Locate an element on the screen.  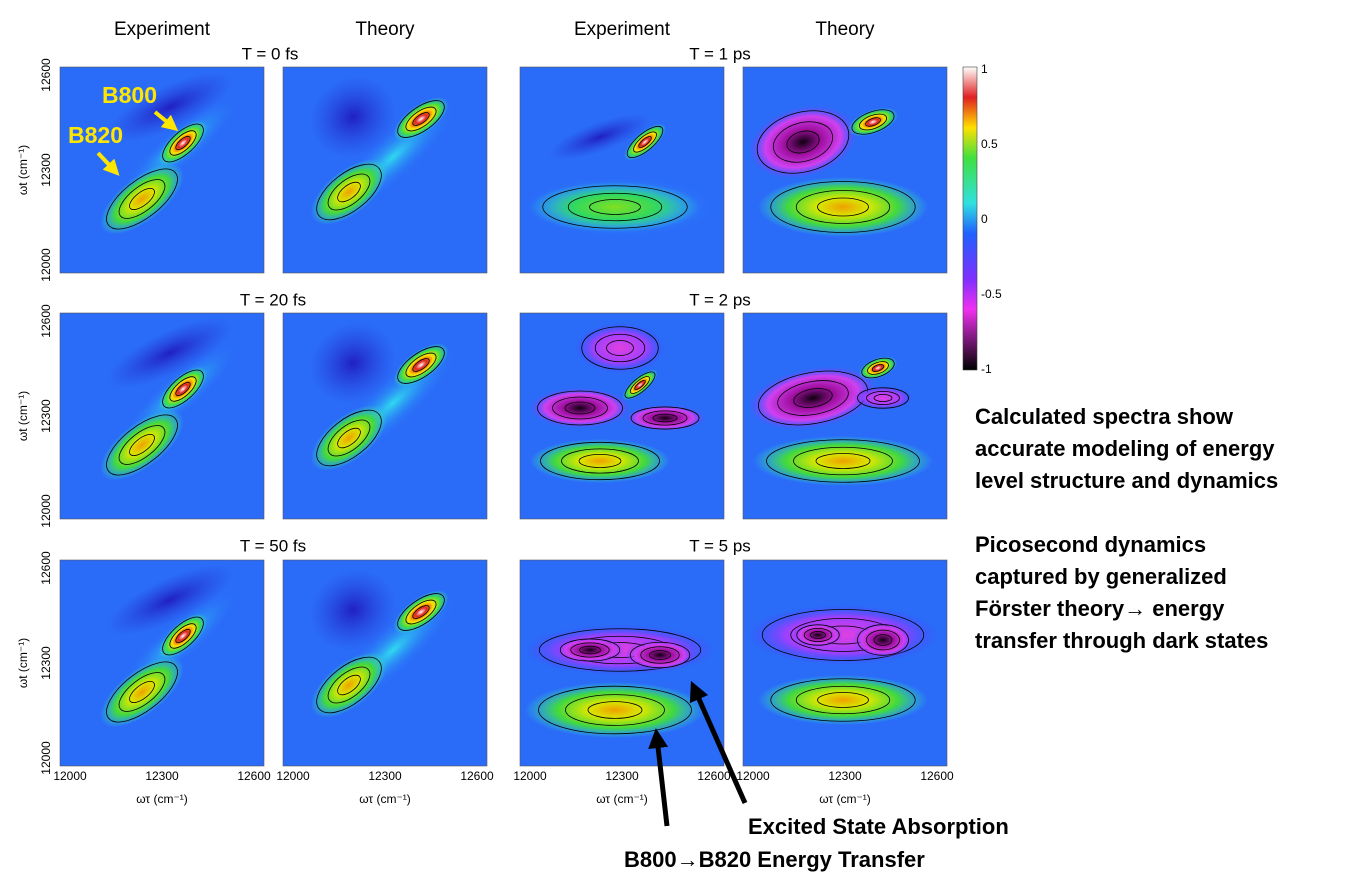
note-text: transfer through dark states is located at coordinates (1121, 640).